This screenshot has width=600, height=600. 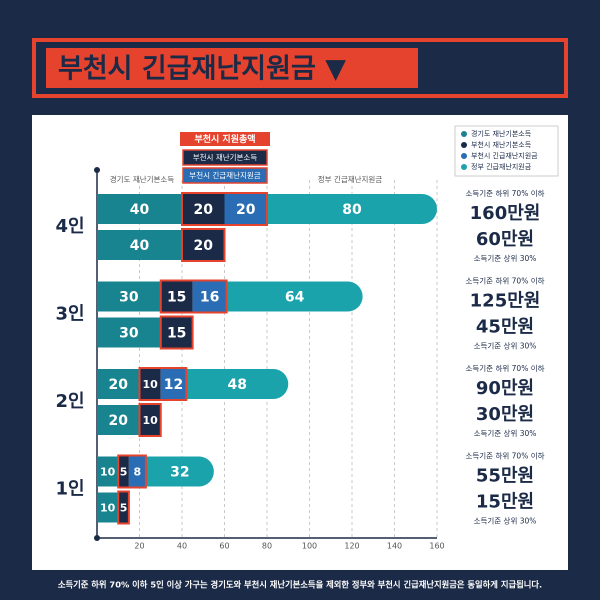 What do you see at coordinates (501, 133) in the screenshot?
I see `legend-label: 경기도 재난기본소득` at bounding box center [501, 133].